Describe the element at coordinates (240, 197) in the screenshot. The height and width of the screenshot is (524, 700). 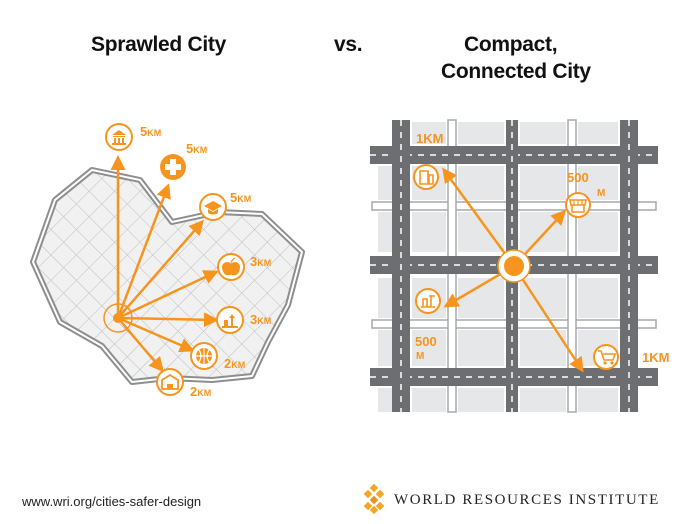
I see `label-school-distance: 5KM` at that location.